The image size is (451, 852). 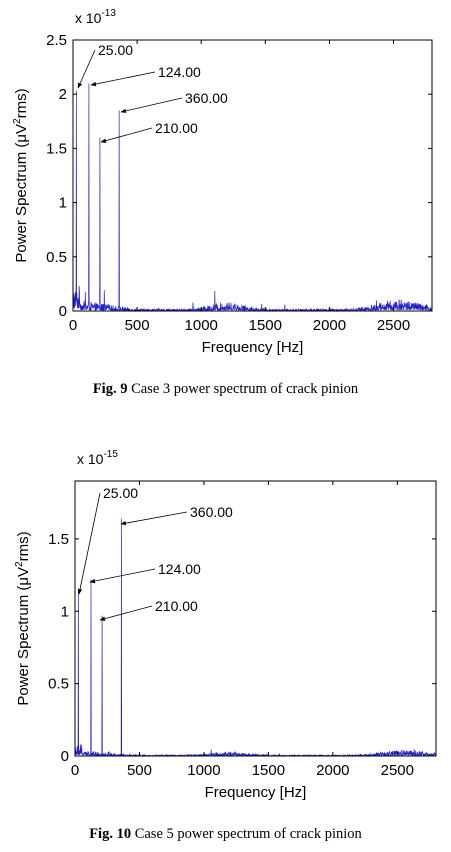 What do you see at coordinates (110, 834) in the screenshot?
I see `caption-label: Fig. 10` at bounding box center [110, 834].